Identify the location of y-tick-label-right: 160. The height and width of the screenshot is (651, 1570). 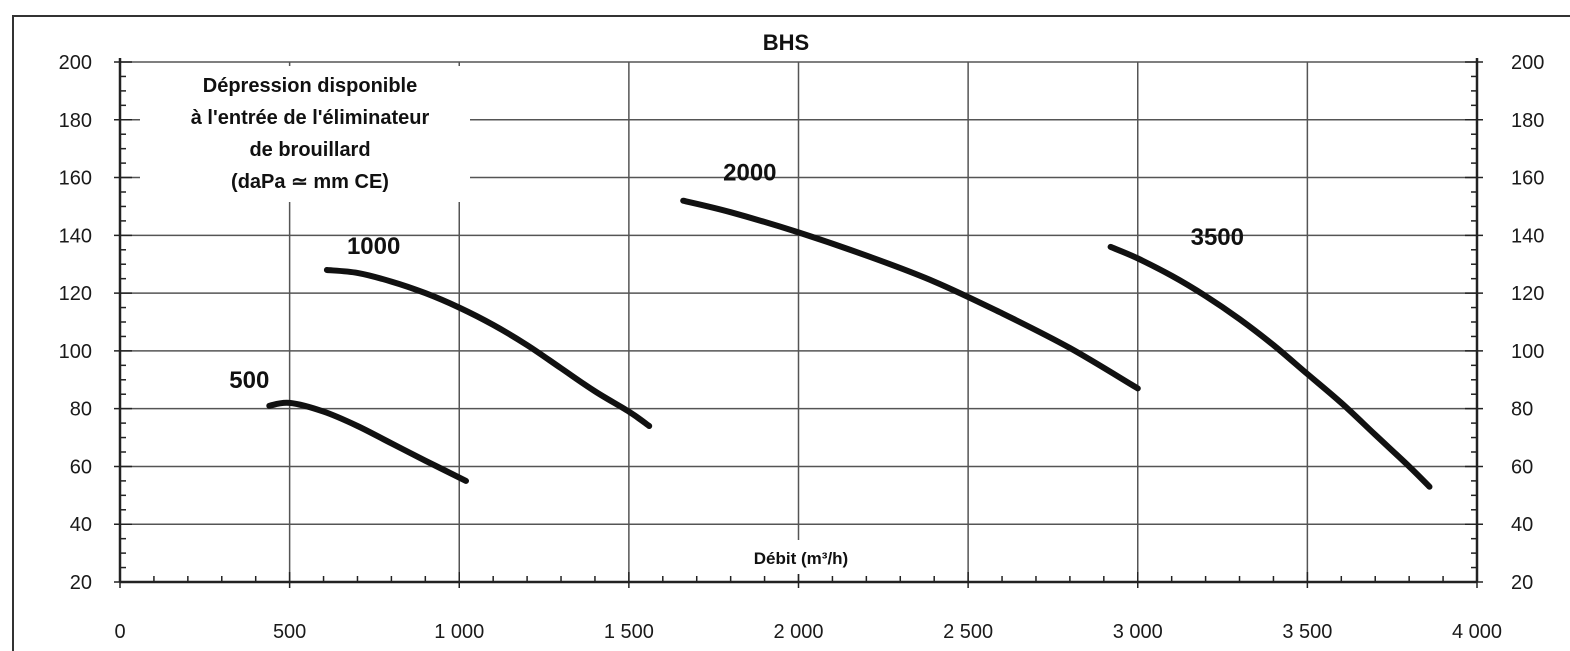
(1527, 179).